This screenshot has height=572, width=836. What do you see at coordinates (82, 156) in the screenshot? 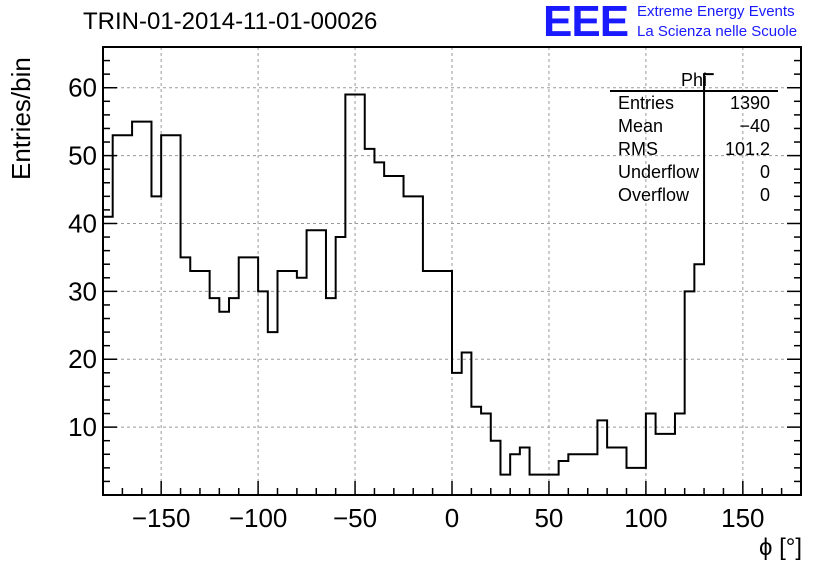
I see `y-tick-label: 50` at bounding box center [82, 156].